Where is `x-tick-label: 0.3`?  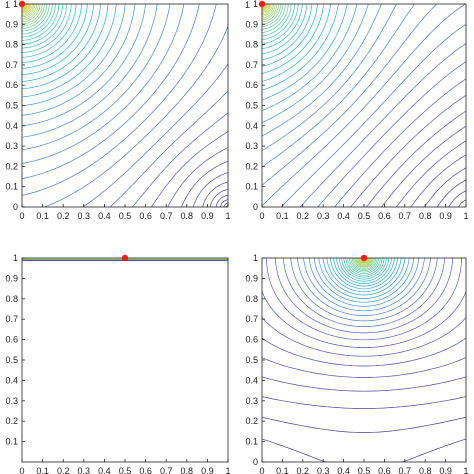
x-tick-label: 0.3 is located at coordinates (84, 470).